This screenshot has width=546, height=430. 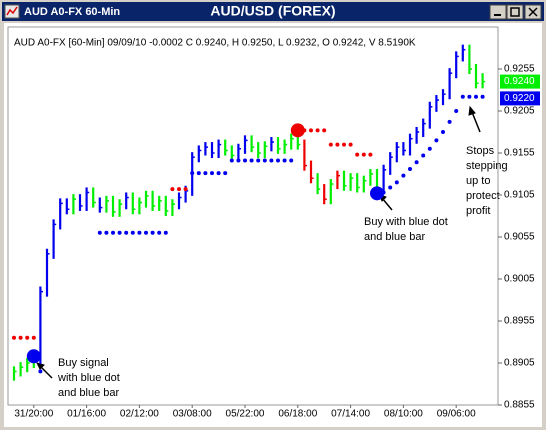 I want to click on y-tick-label: 0.9005, so click(x=519, y=279).